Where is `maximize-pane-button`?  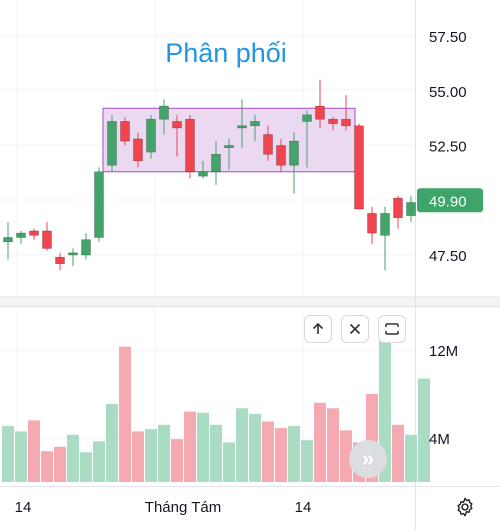
maximize-pane-button is located at coordinates (392, 329).